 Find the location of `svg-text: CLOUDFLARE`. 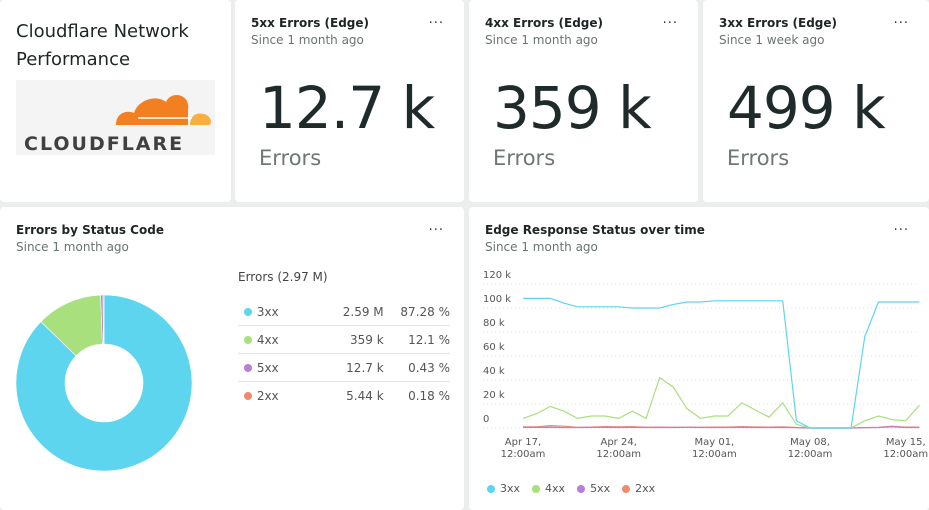

svg-text: CLOUDFLARE is located at coordinates (104, 144).